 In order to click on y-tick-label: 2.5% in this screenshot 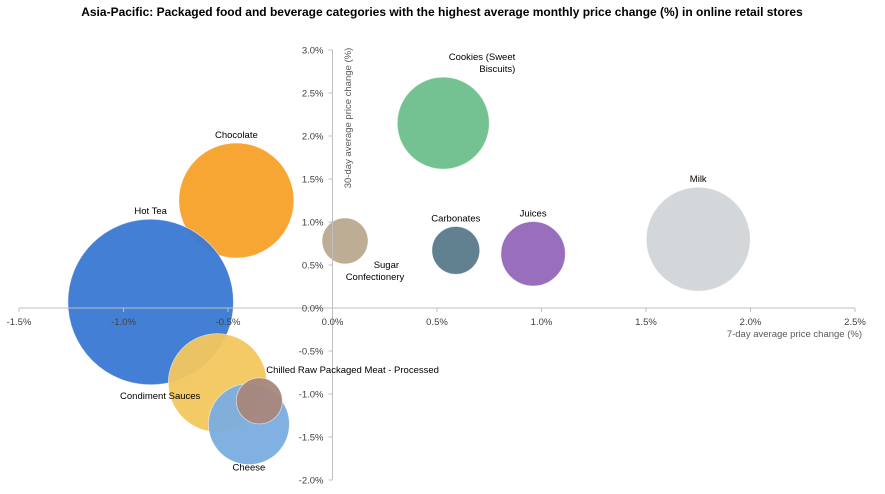, I will do `click(313, 94)`.